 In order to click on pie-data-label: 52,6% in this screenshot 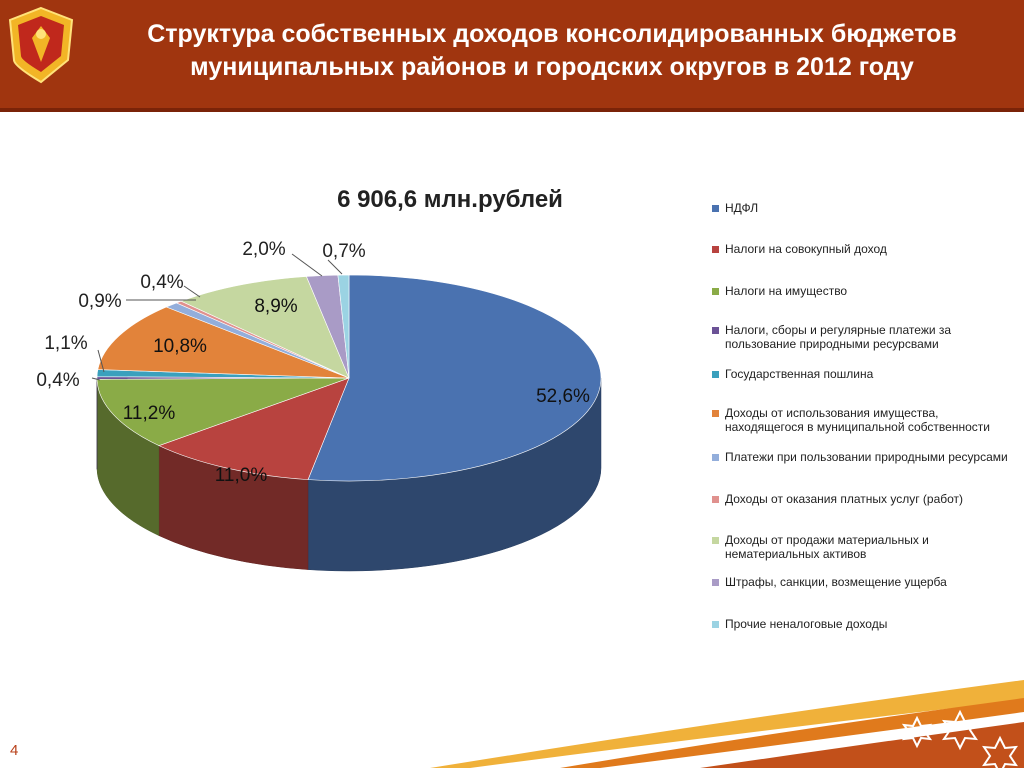, I will do `click(563, 396)`.